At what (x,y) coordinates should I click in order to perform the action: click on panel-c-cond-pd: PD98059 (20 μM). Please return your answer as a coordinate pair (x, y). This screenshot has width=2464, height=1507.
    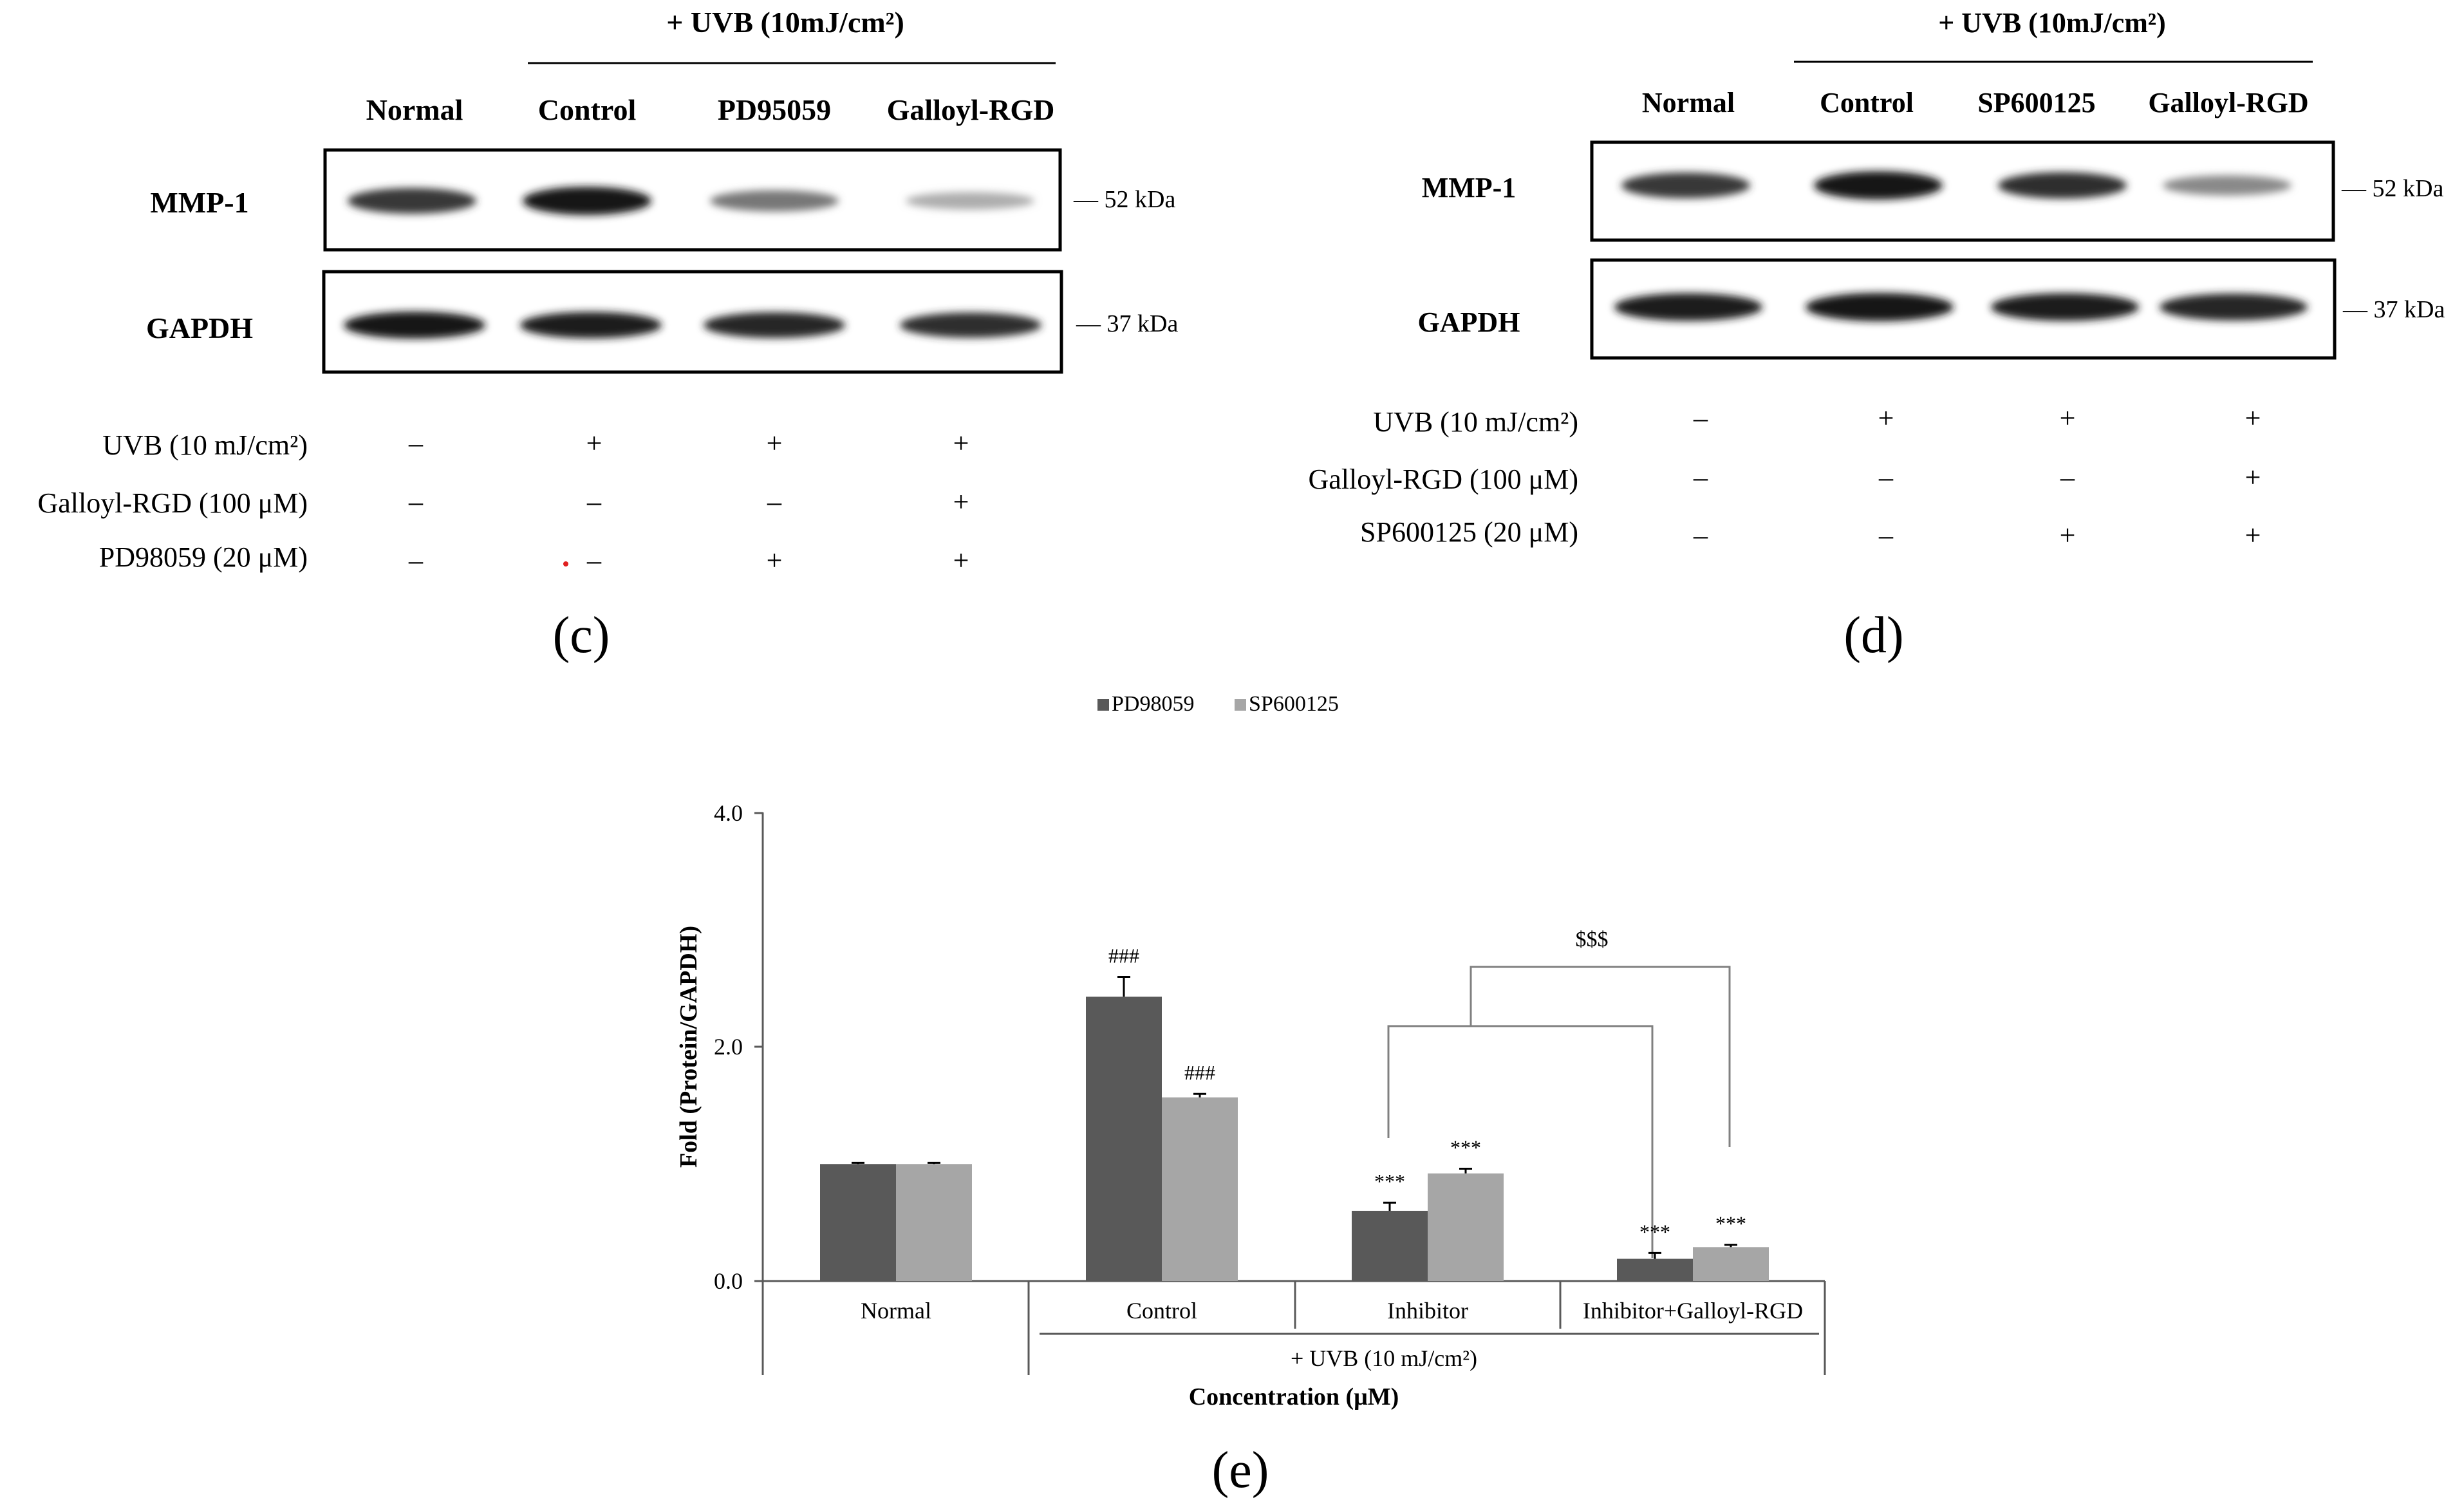
    Looking at the image, I should click on (203, 557).